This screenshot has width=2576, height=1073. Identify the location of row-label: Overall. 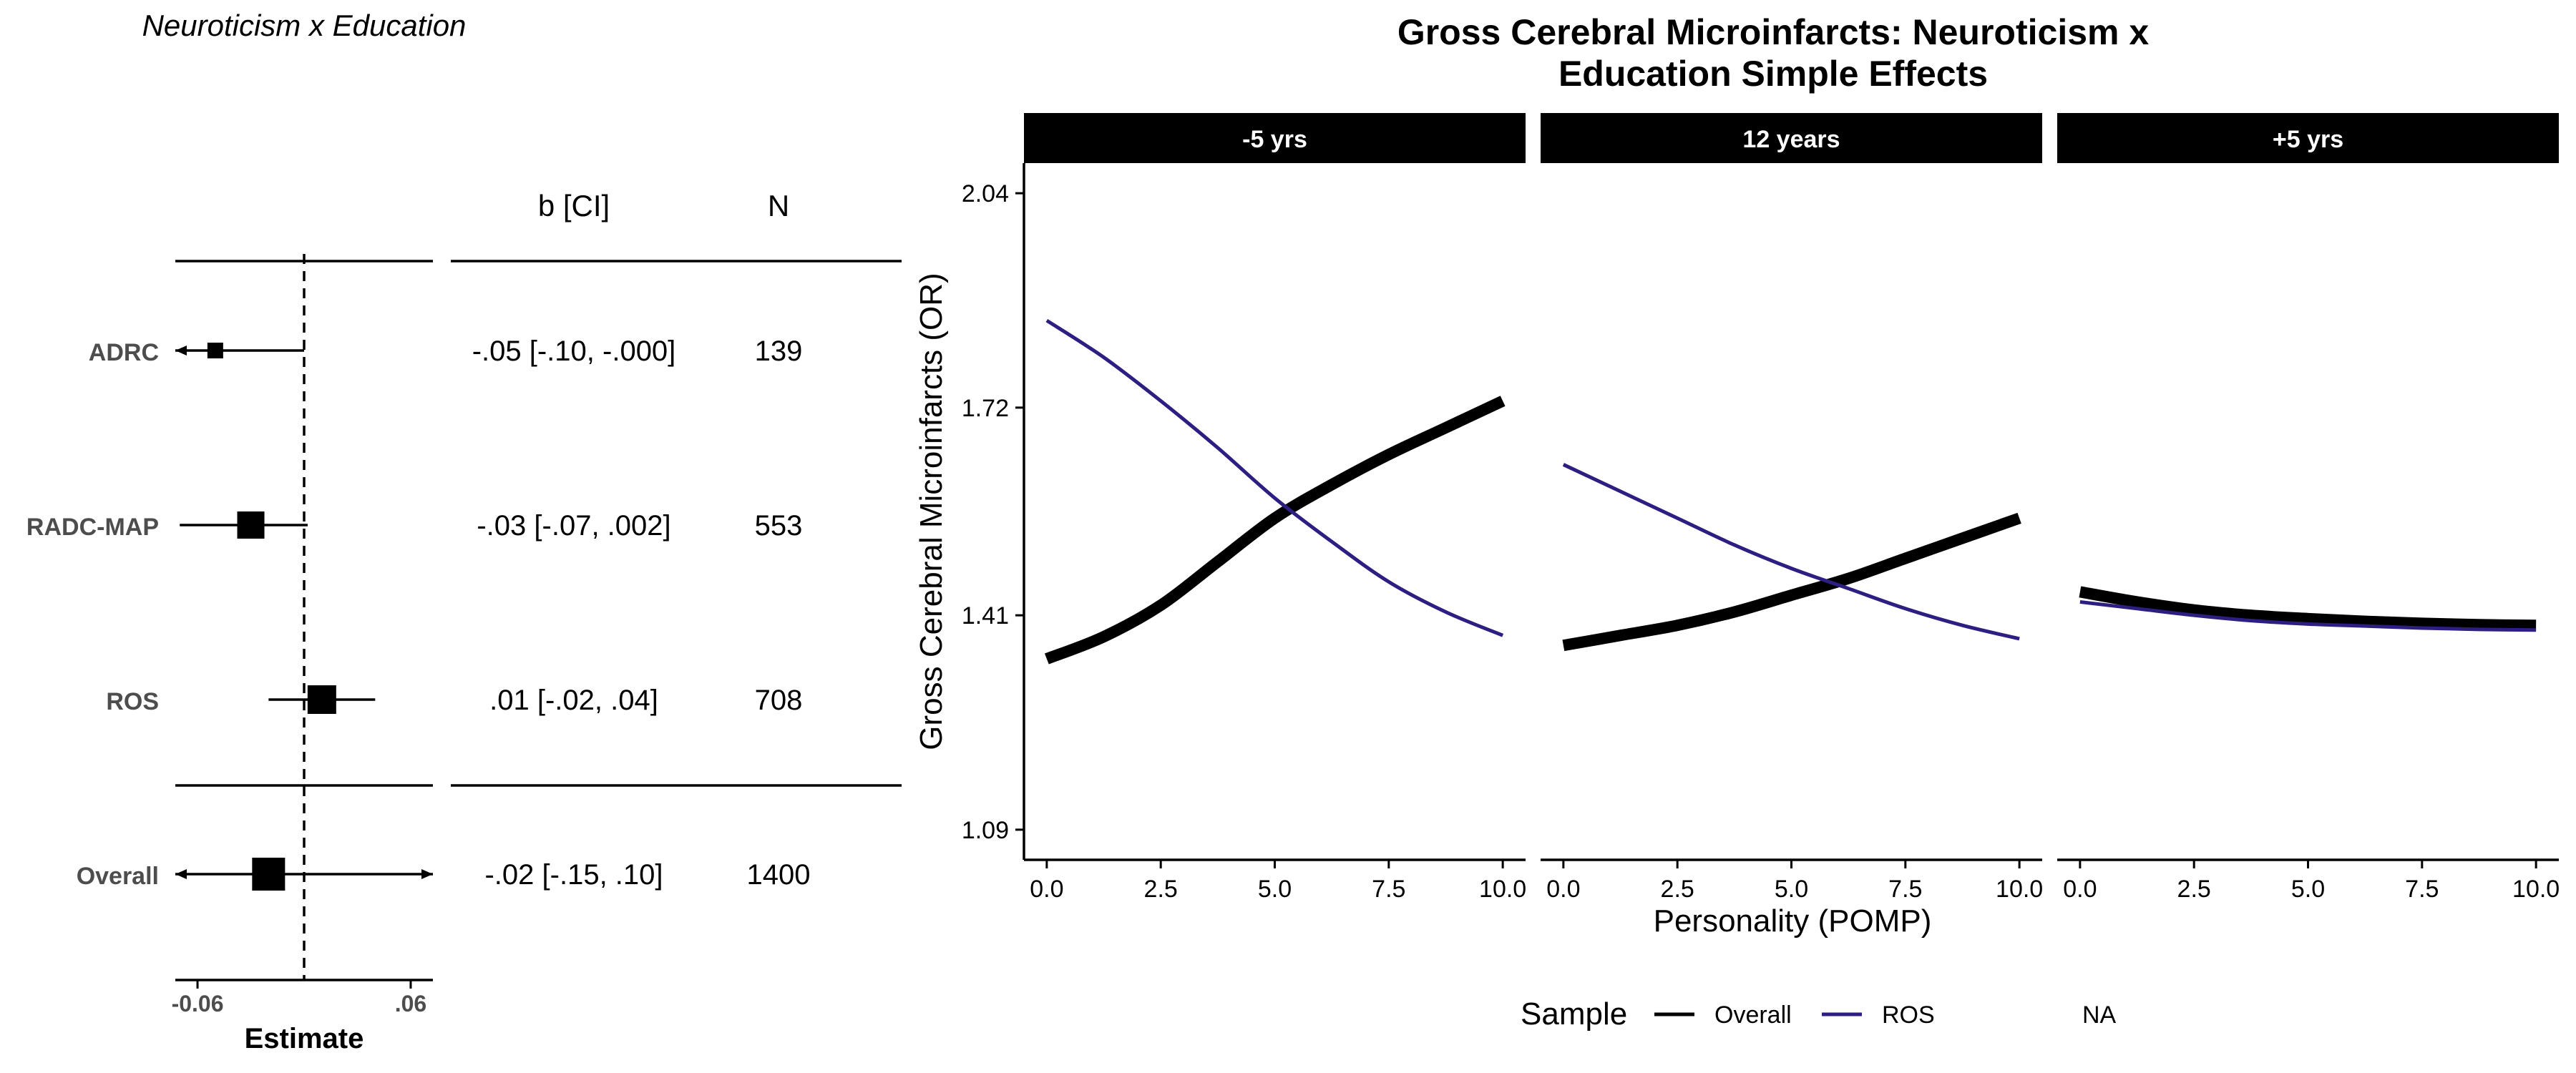
(118, 876).